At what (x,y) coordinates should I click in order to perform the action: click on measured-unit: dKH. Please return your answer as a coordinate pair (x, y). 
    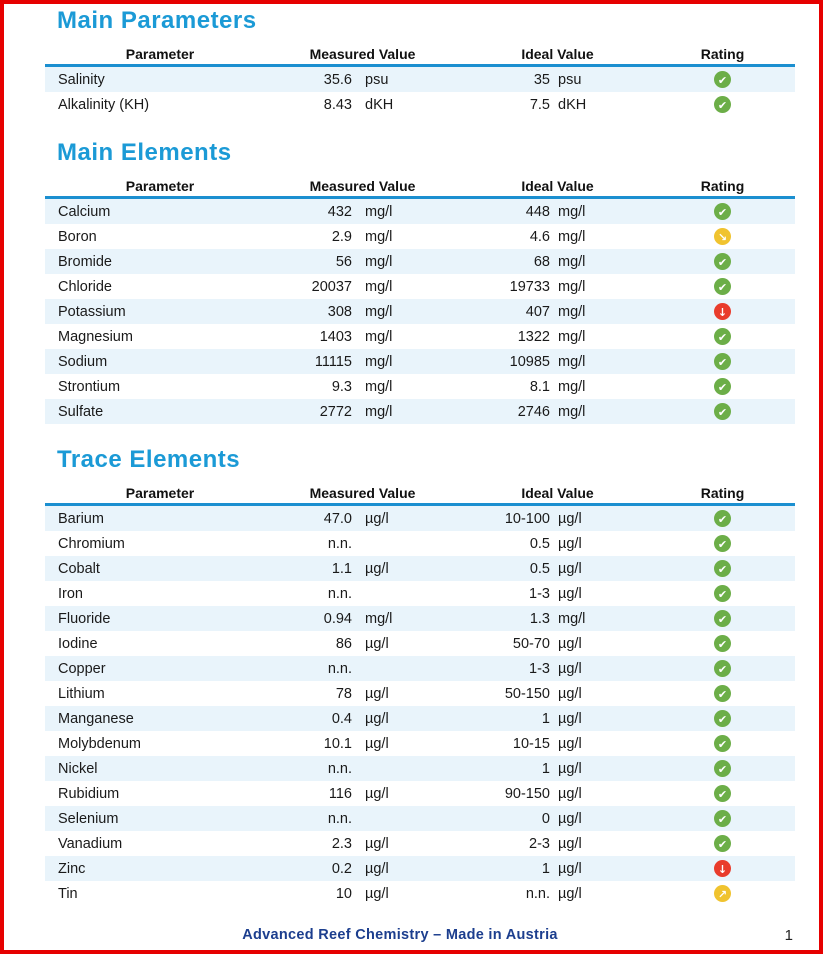
    Looking at the image, I should click on (379, 104).